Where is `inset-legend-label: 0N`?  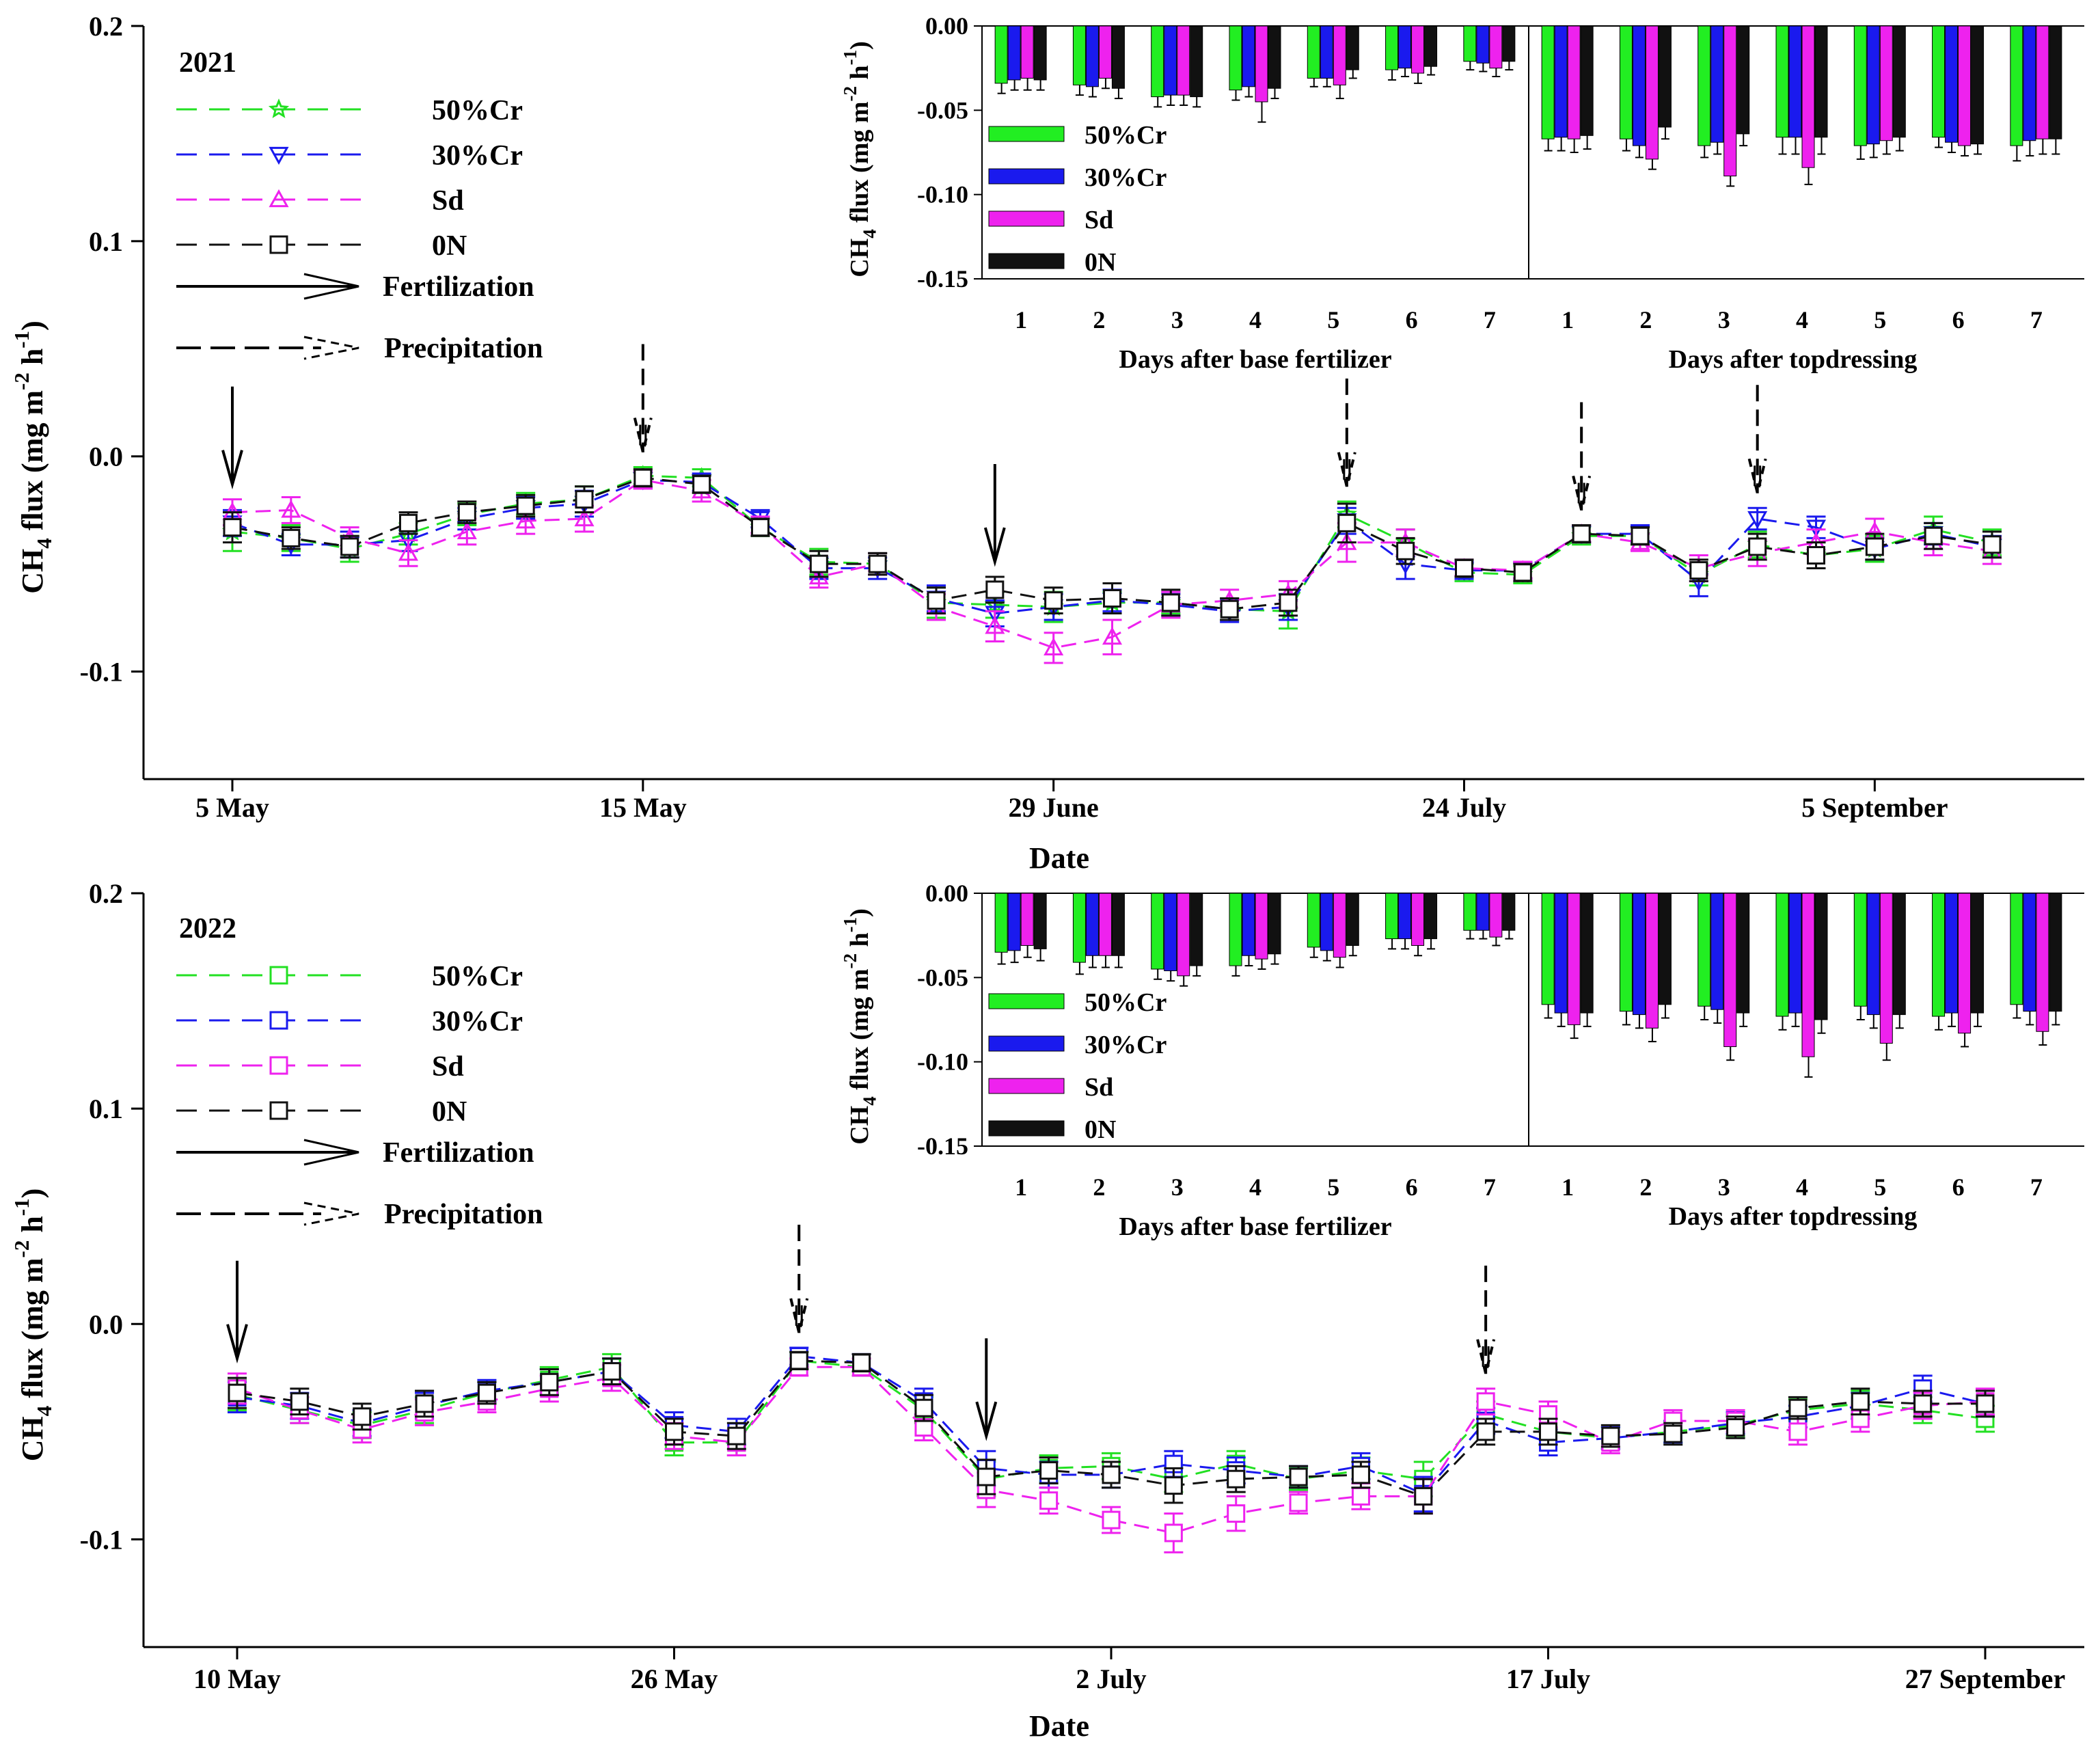 inset-legend-label: 0N is located at coordinates (1100, 262).